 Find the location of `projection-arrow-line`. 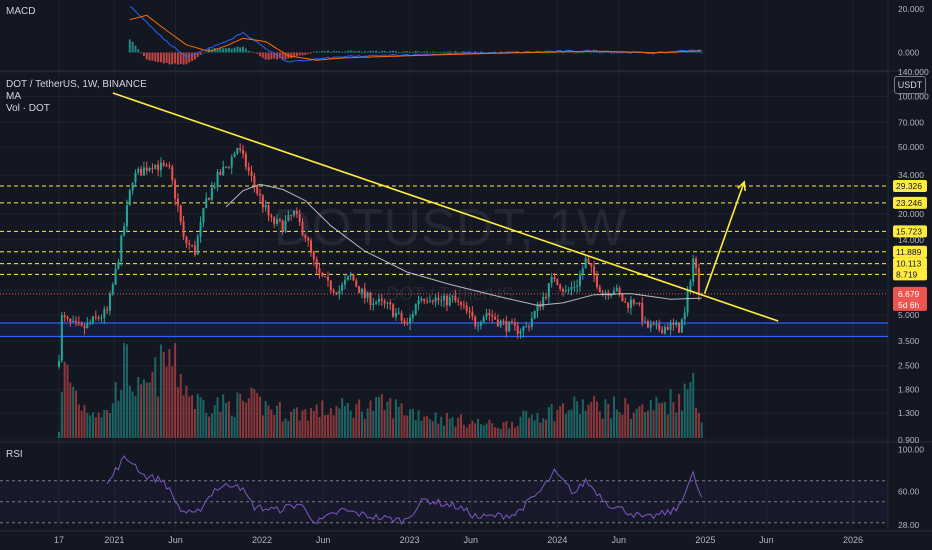

projection-arrow-line is located at coordinates (724, 237).